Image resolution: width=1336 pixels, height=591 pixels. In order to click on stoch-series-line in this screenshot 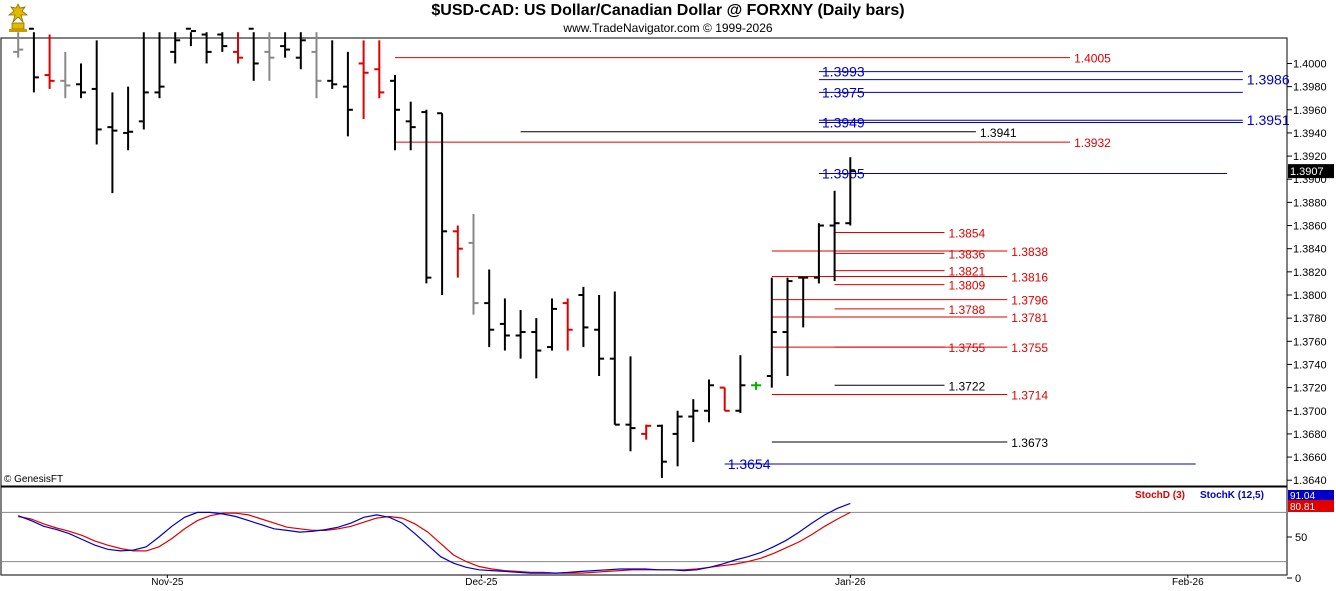, I will do `click(434, 538)`.